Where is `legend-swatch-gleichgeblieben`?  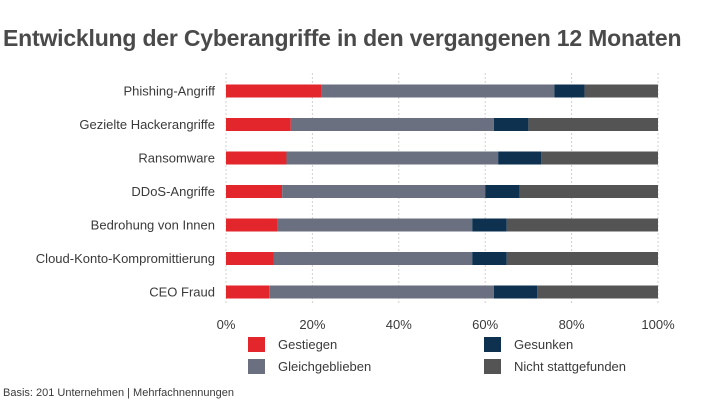 legend-swatch-gleichgeblieben is located at coordinates (256, 366).